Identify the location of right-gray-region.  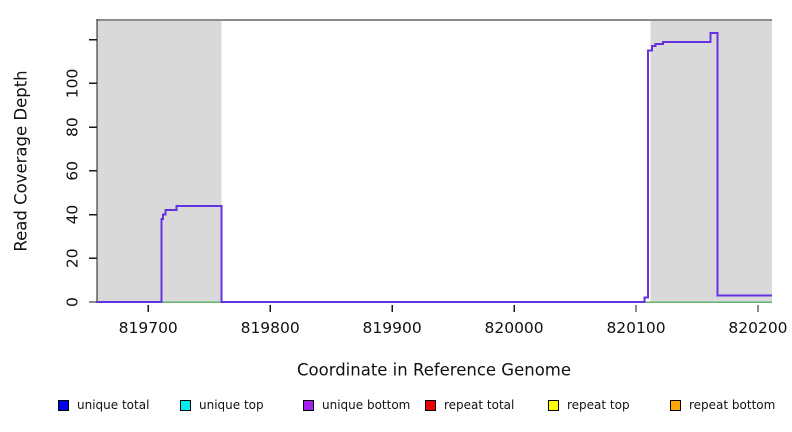
(711, 161).